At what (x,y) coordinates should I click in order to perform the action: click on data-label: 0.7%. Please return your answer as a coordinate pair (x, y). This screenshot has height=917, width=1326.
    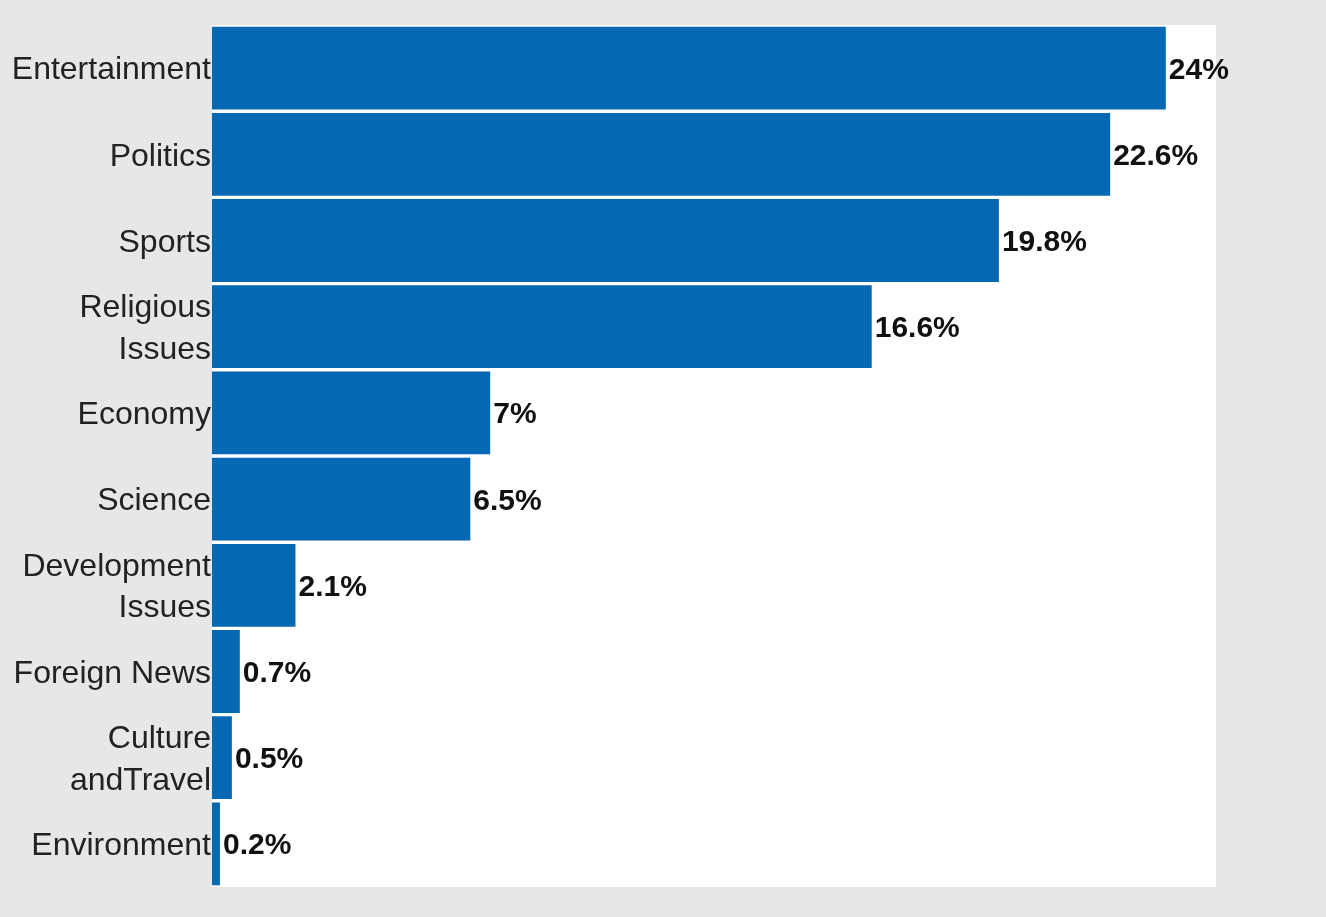
    Looking at the image, I should click on (277, 671).